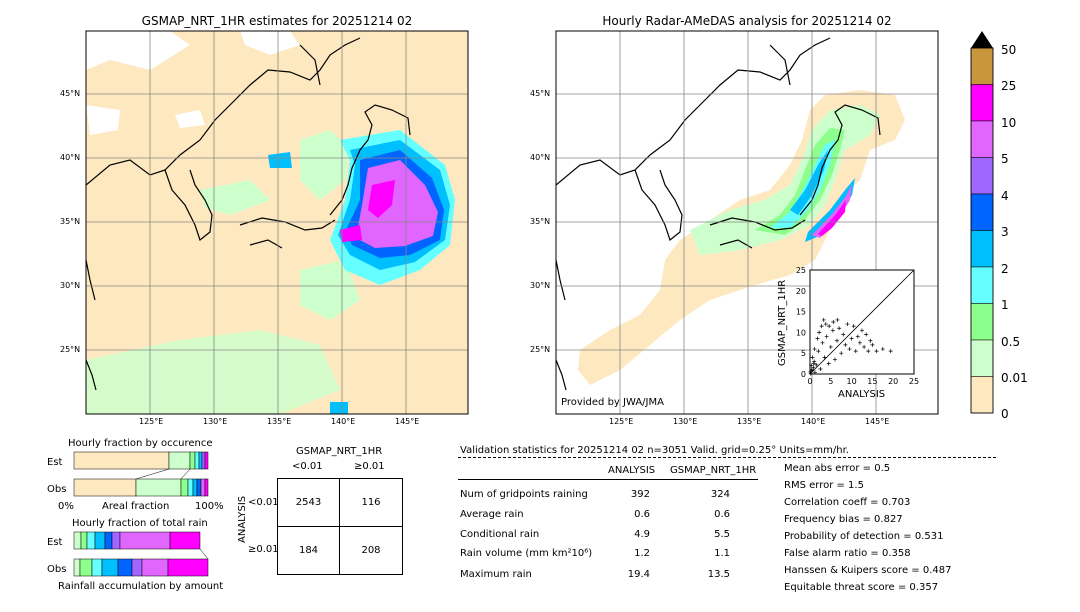 The height and width of the screenshot is (612, 1080). I want to click on colorbar-label: 0.5, so click(1011, 342).